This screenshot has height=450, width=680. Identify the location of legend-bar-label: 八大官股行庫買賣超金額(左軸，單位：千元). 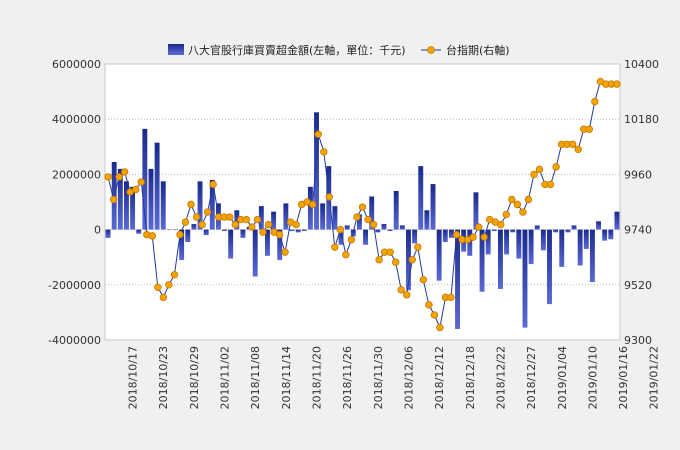
(297, 50).